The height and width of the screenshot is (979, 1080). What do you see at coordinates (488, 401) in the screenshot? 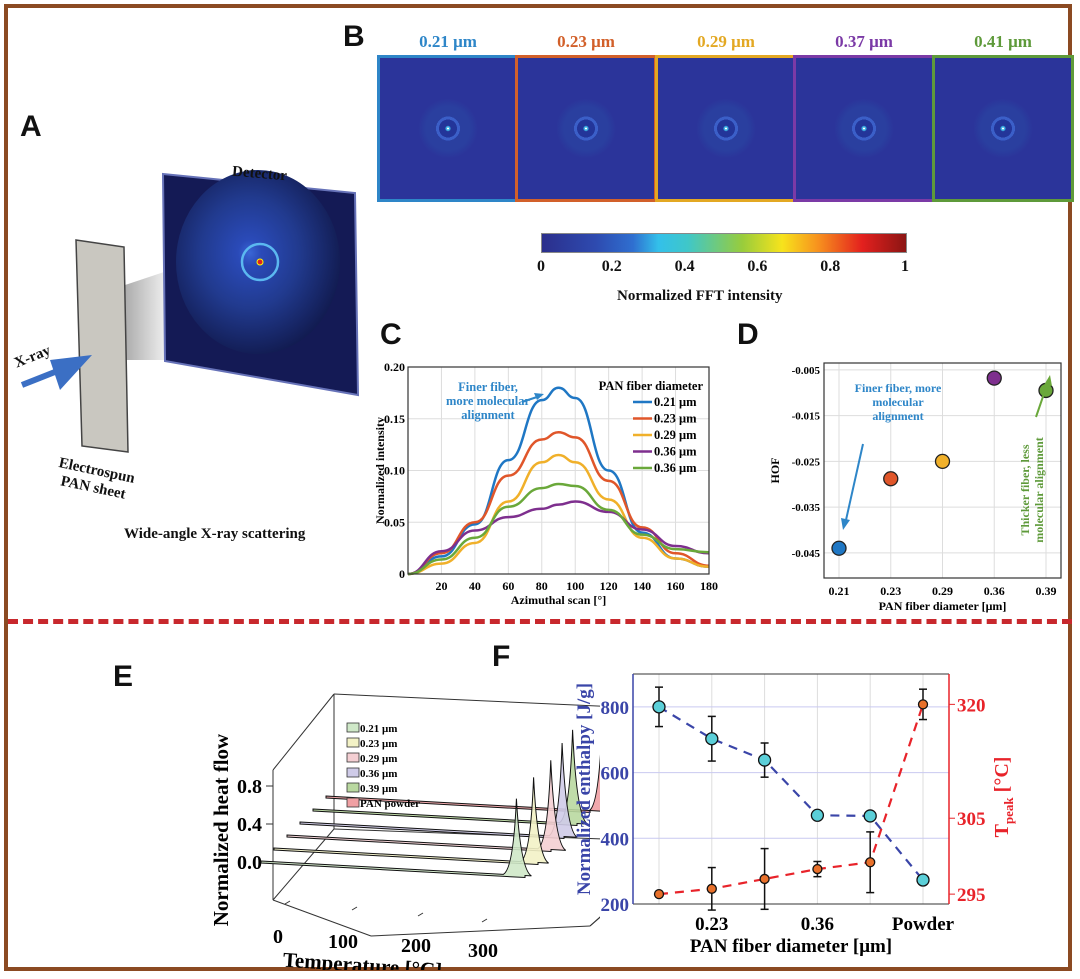
I see `annotation: more molecular` at bounding box center [488, 401].